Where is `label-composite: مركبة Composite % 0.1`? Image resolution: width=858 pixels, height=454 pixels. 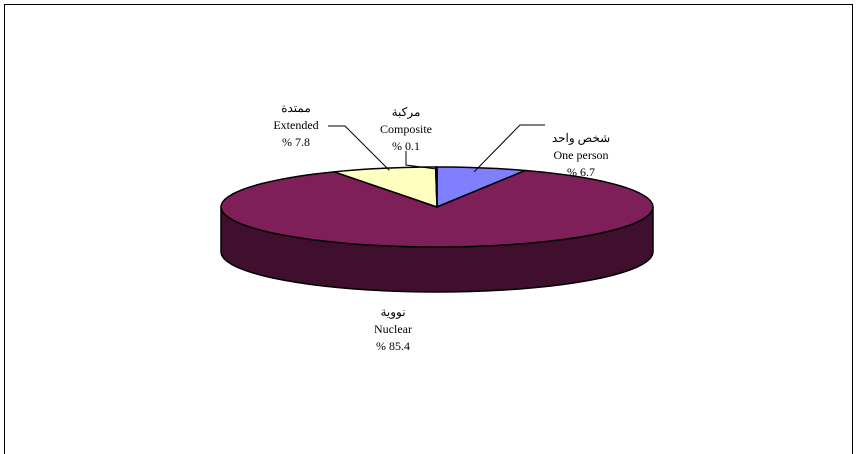 label-composite: مركبة Composite % 0.1 is located at coordinates (406, 129).